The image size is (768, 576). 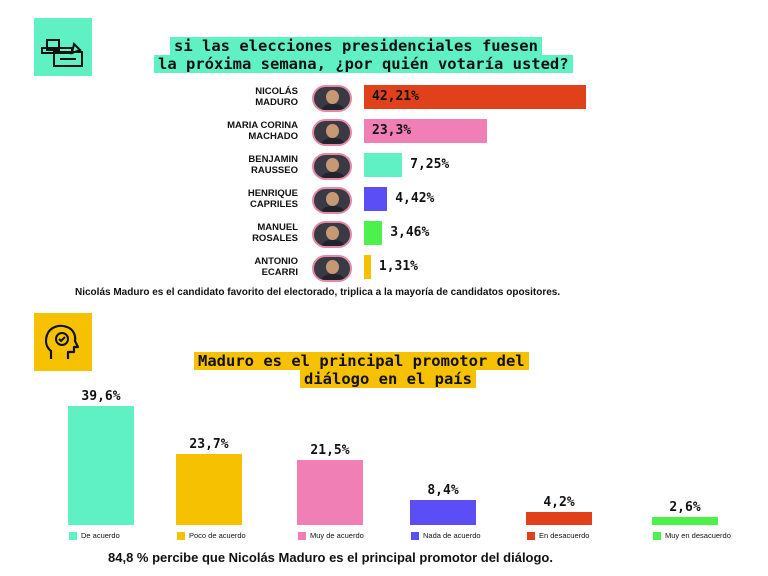 I want to click on candidate-name-line1-4: MANUEL, so click(x=277, y=227).